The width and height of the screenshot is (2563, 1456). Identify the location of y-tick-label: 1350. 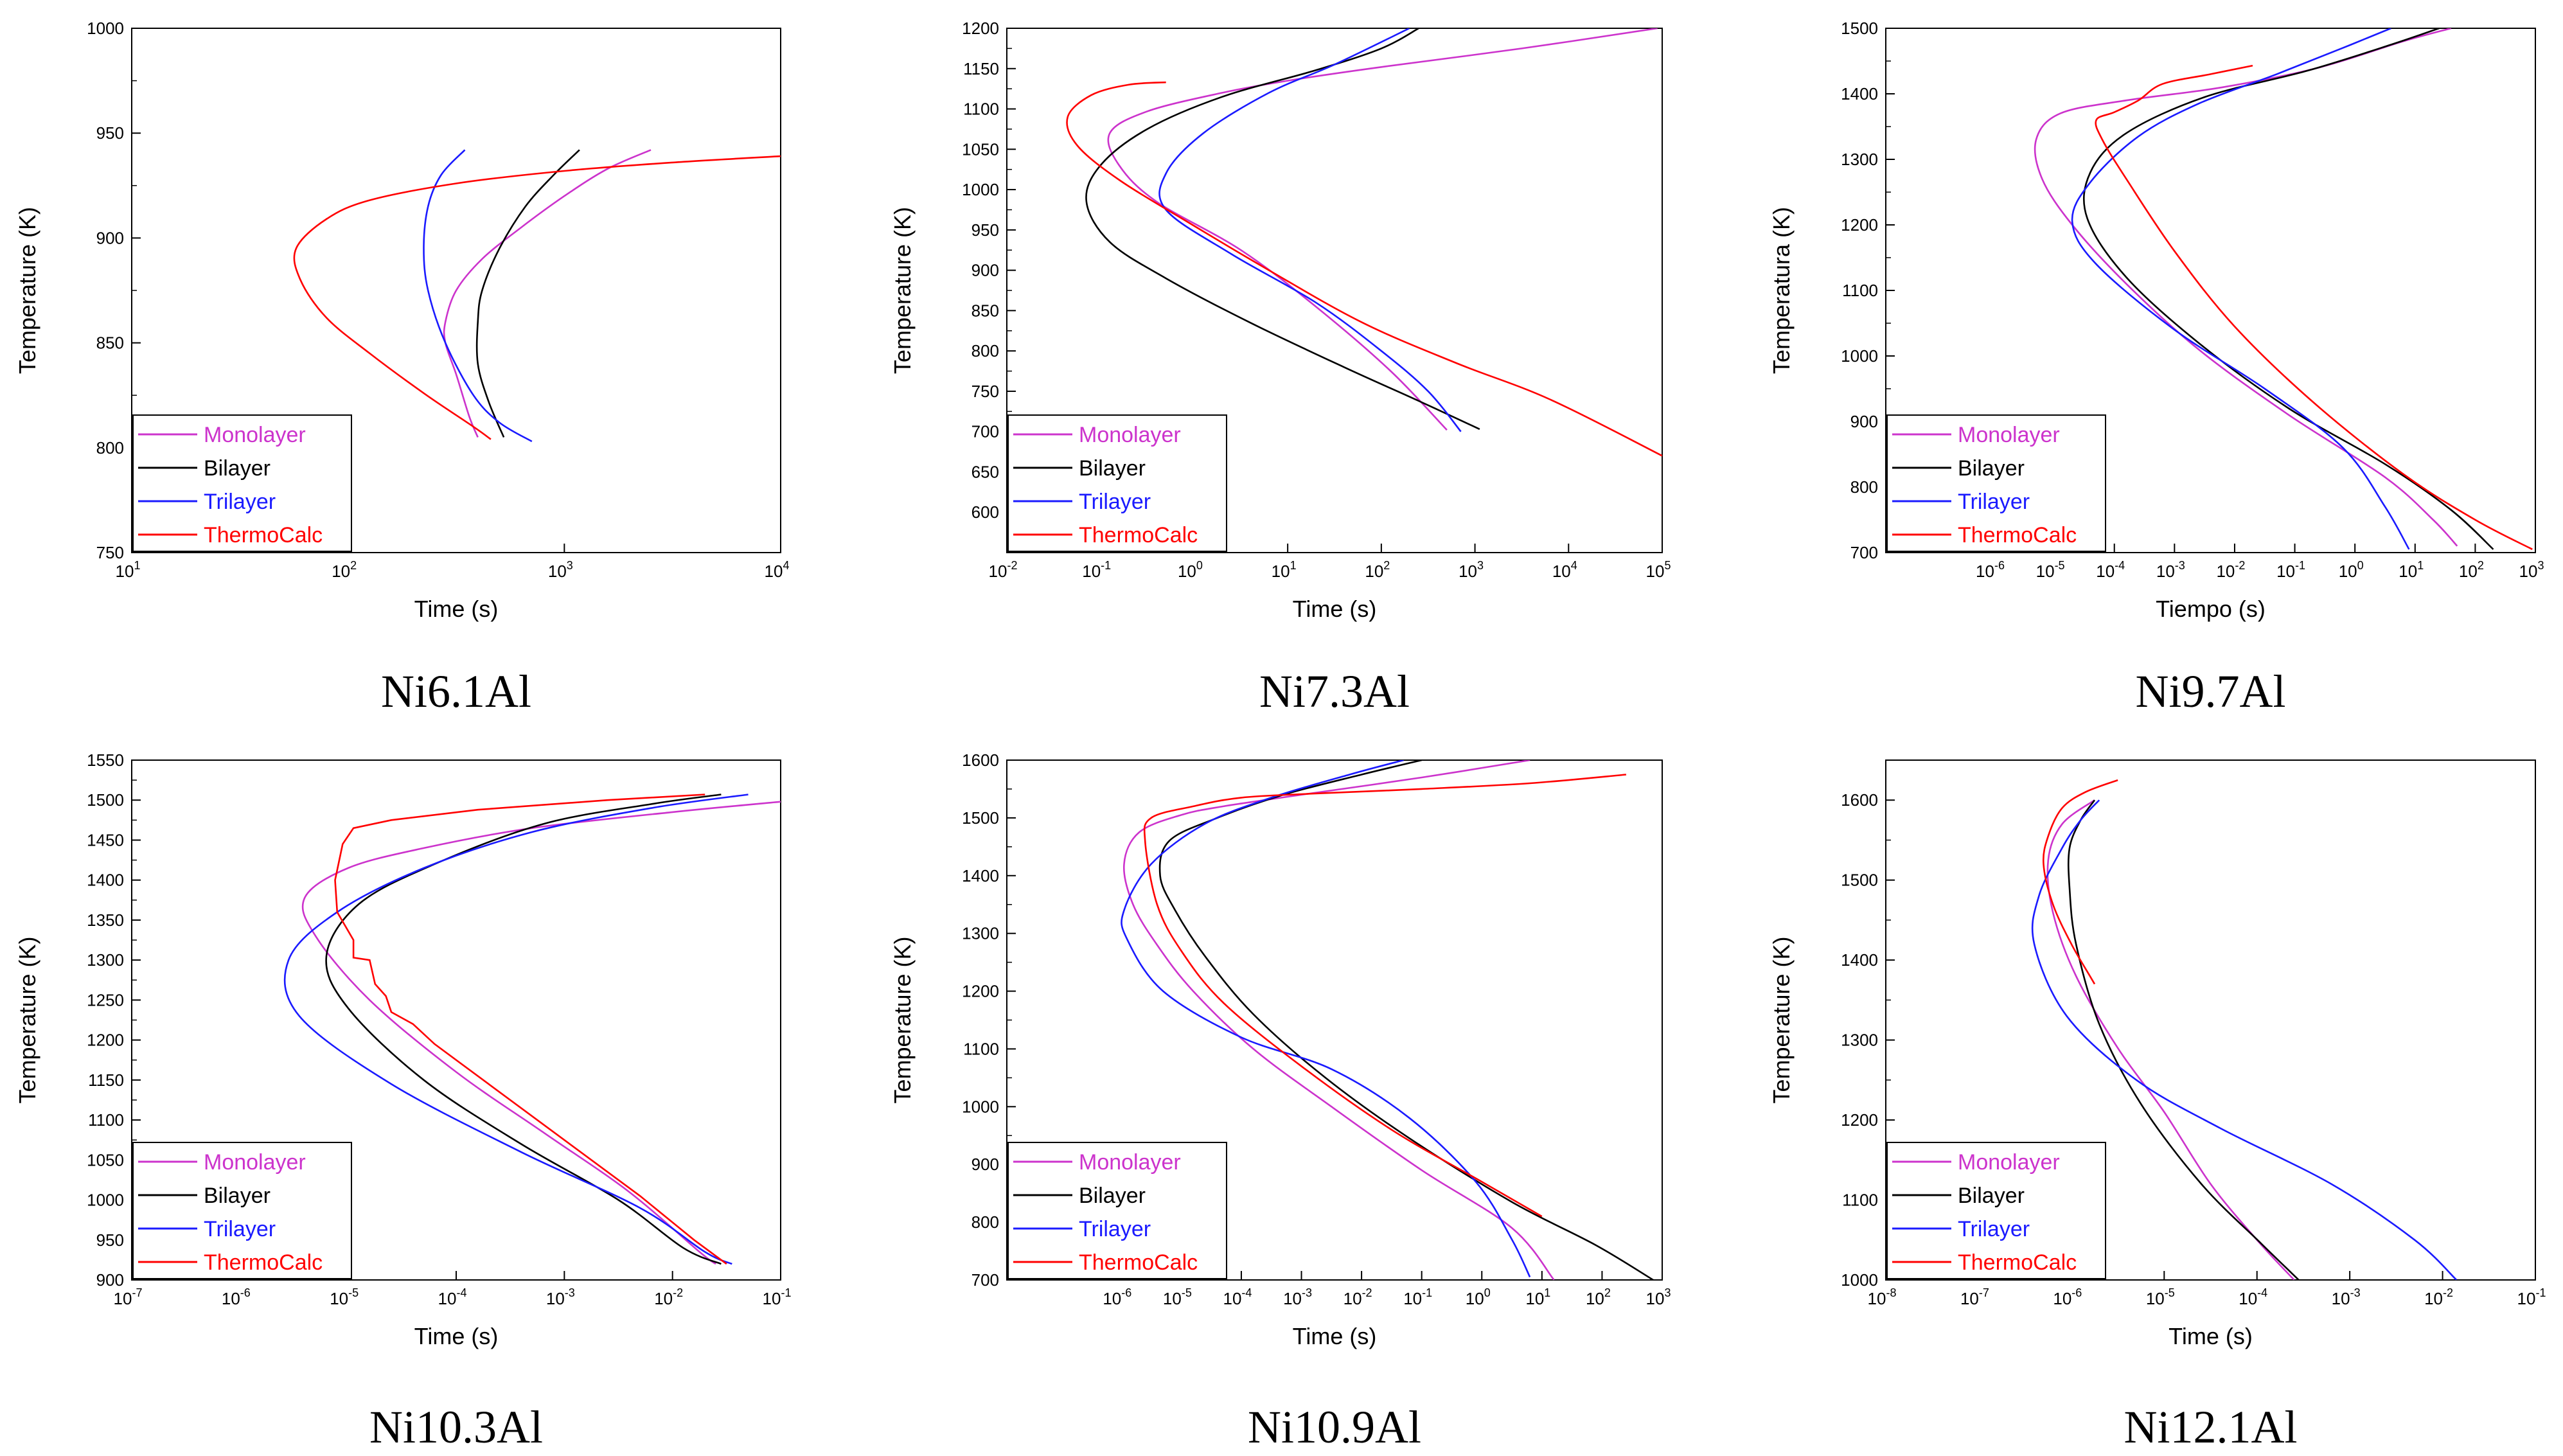
(106, 920).